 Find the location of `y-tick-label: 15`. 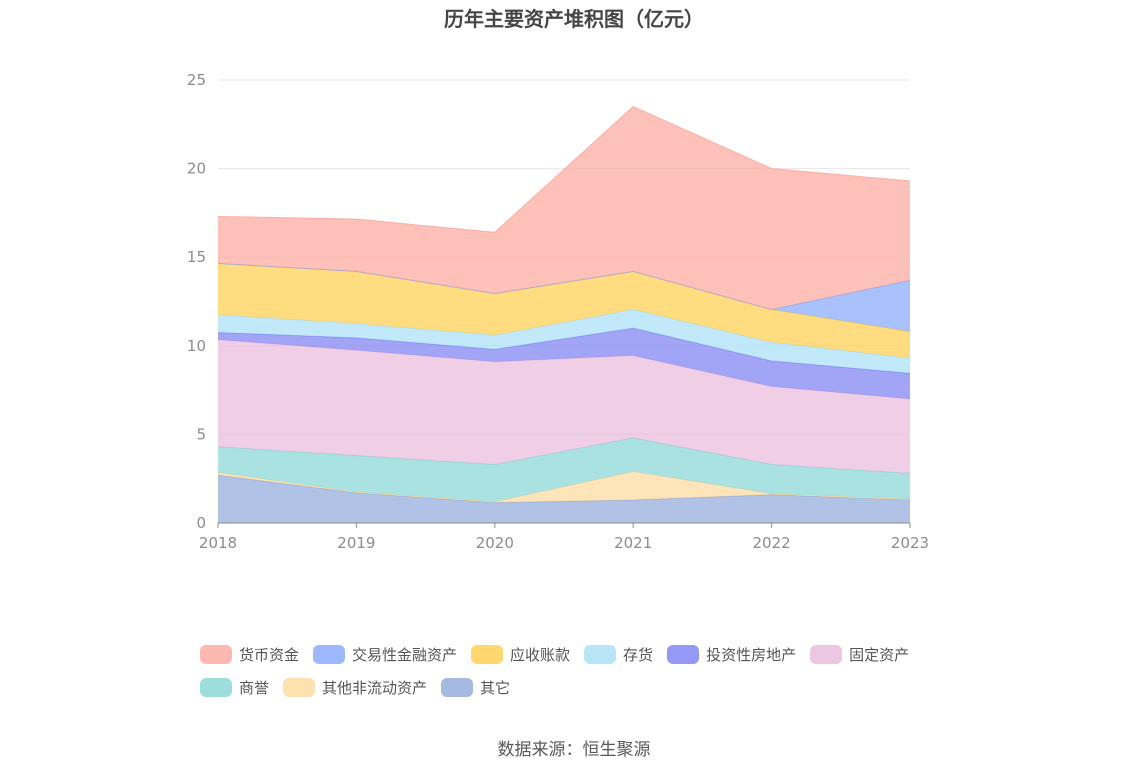

y-tick-label: 15 is located at coordinates (196, 257).